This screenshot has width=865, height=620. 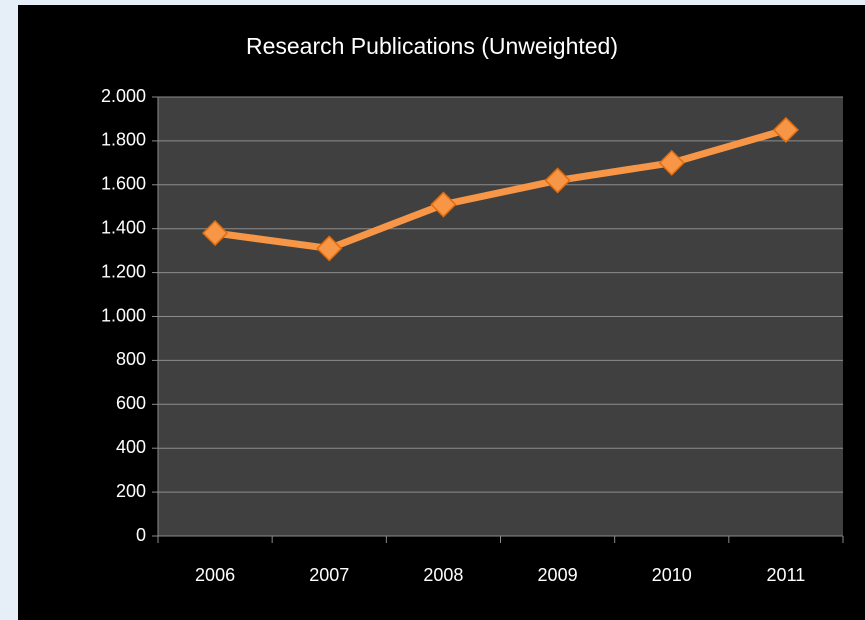 I want to click on y-tick-label: 600, so click(x=131, y=403).